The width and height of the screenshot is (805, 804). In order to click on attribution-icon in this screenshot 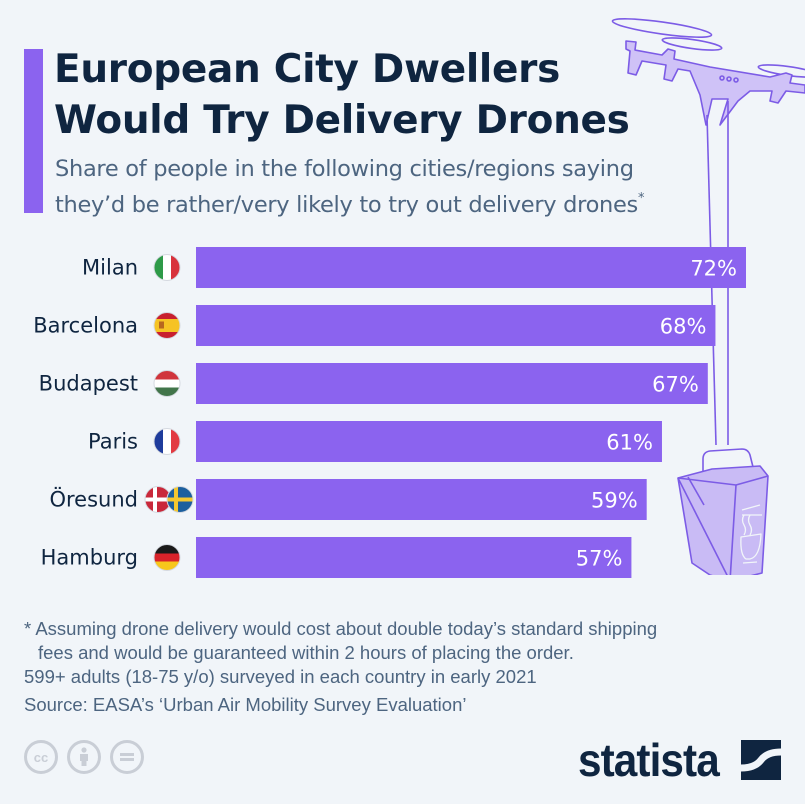, I will do `click(84, 757)`.